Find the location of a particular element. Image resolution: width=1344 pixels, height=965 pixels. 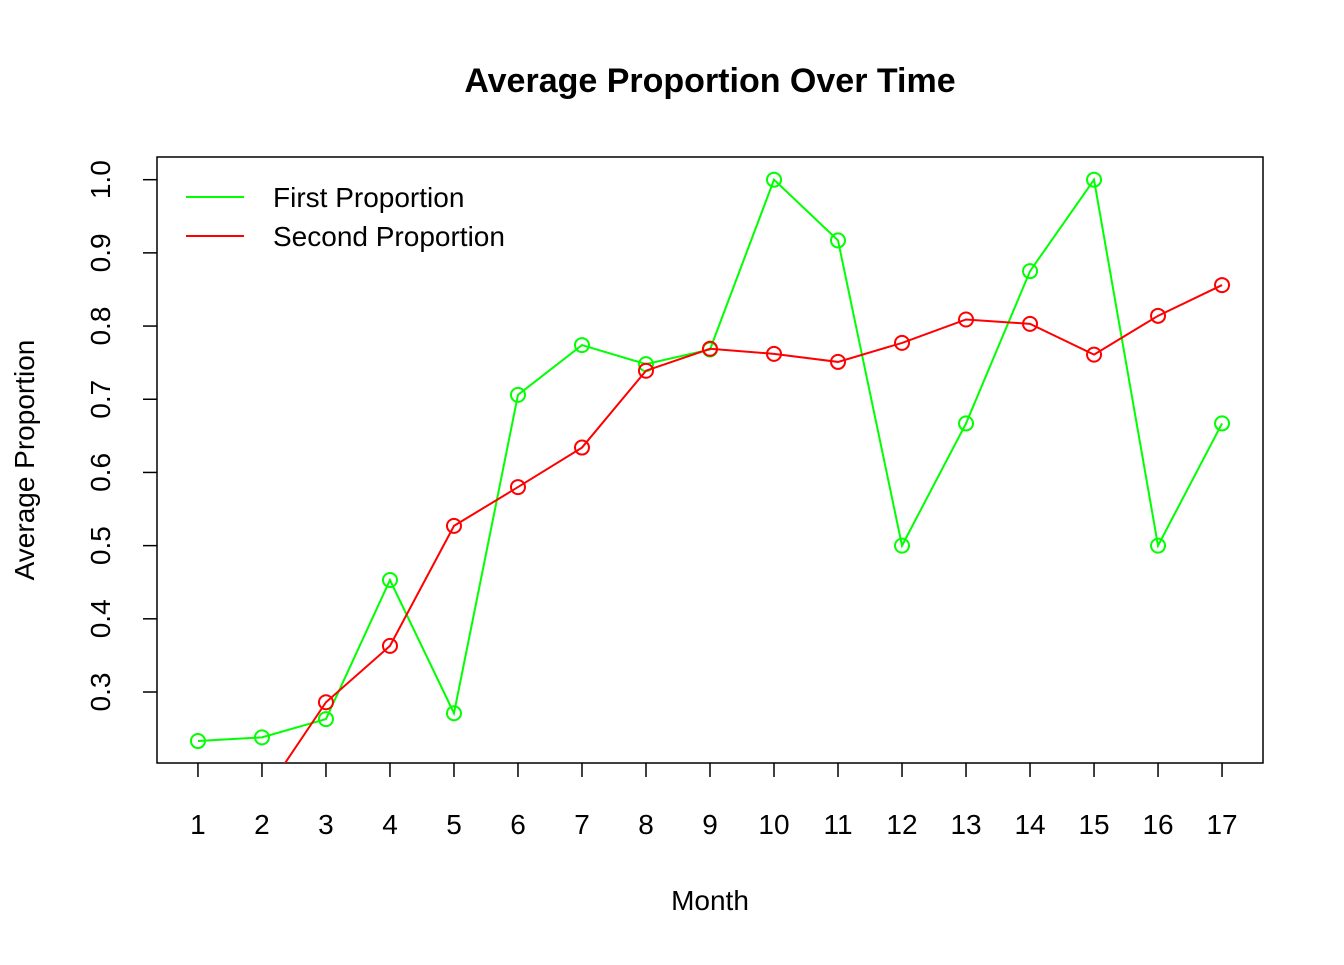

x-tick-label: 17 is located at coordinates (1221, 824).